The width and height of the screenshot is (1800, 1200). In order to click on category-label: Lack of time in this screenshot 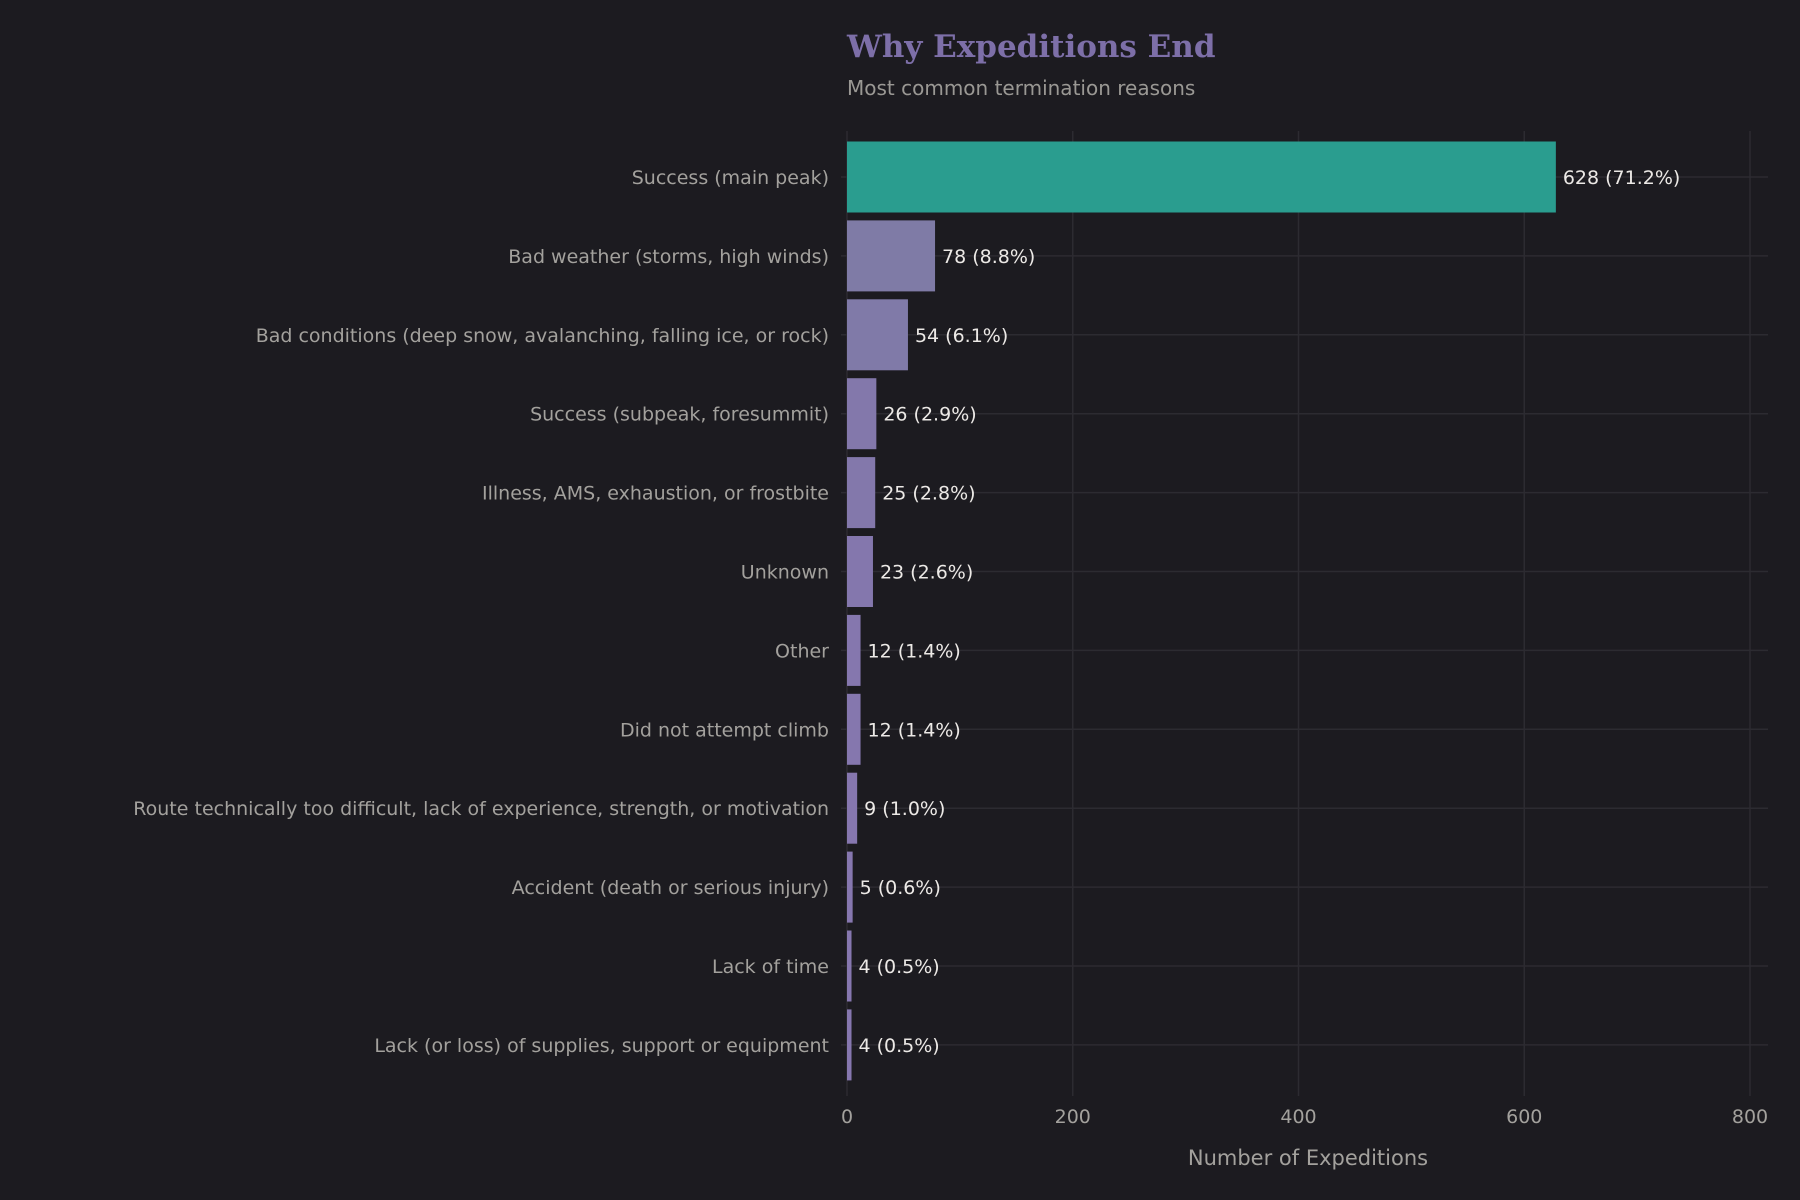, I will do `click(770, 967)`.